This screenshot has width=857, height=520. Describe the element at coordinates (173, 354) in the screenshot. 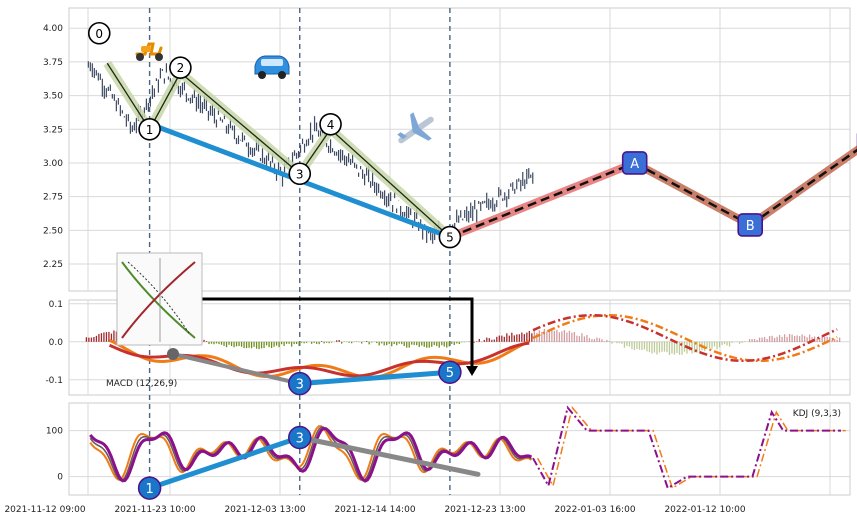

I see `macd-anchor-dot` at that location.